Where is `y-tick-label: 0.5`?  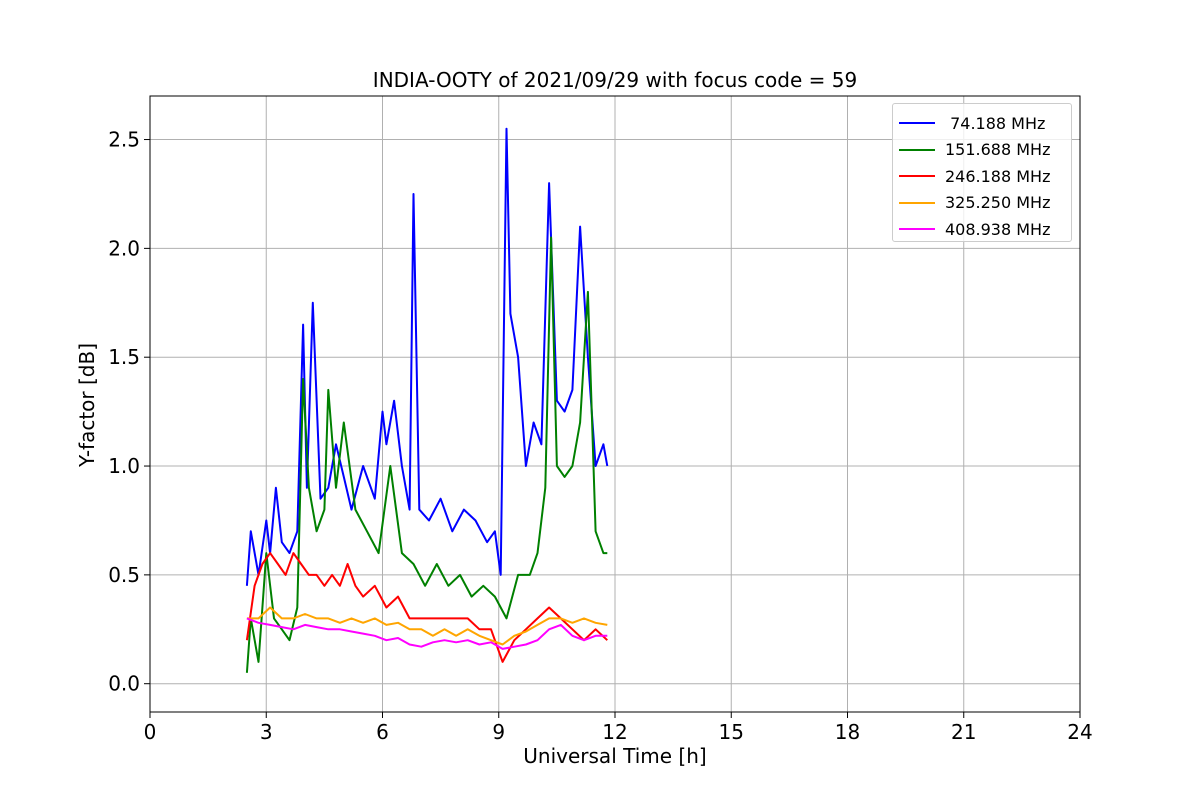
y-tick-label: 0.5 is located at coordinates (124, 575).